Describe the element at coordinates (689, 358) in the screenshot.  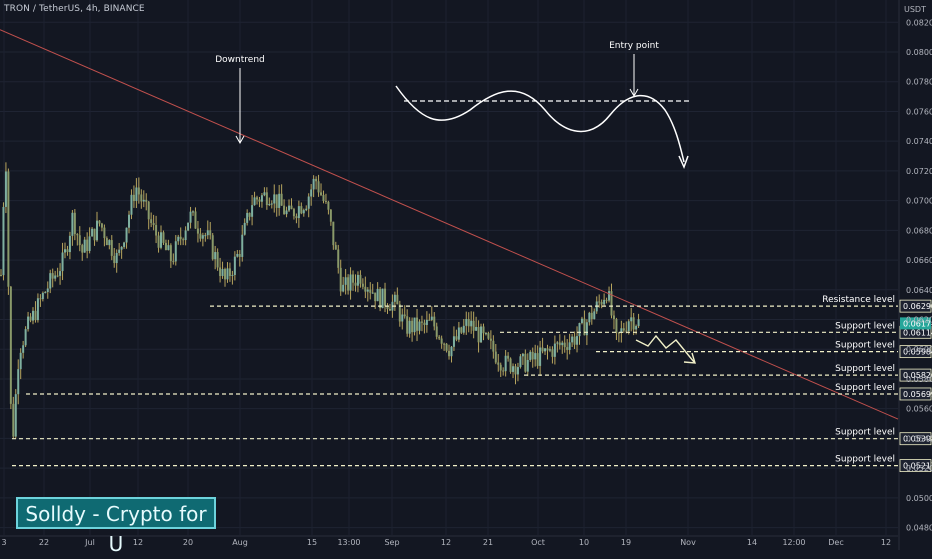
I see `projection-arrowhead` at that location.